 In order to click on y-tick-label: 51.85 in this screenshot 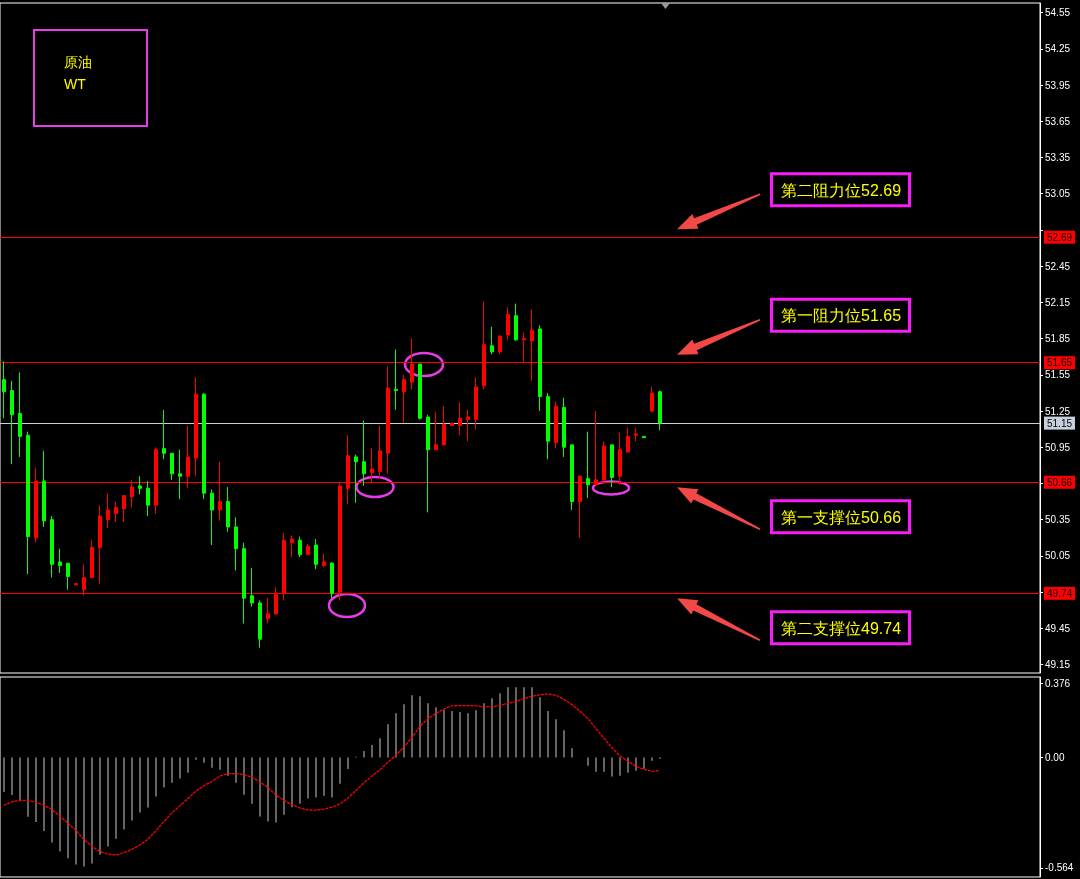, I will do `click(1058, 339)`.